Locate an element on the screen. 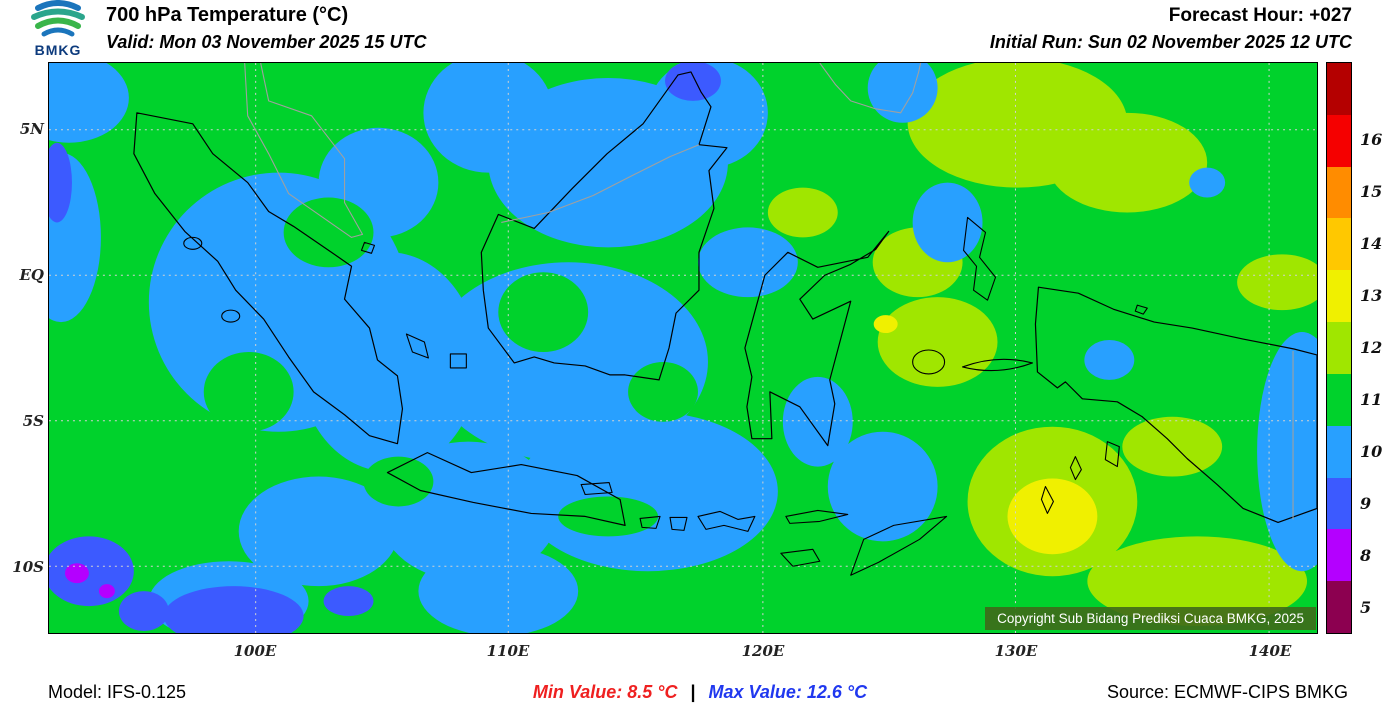 The image size is (1400, 709). max-value-label: Max Value: 12.6 °C is located at coordinates (788, 692).